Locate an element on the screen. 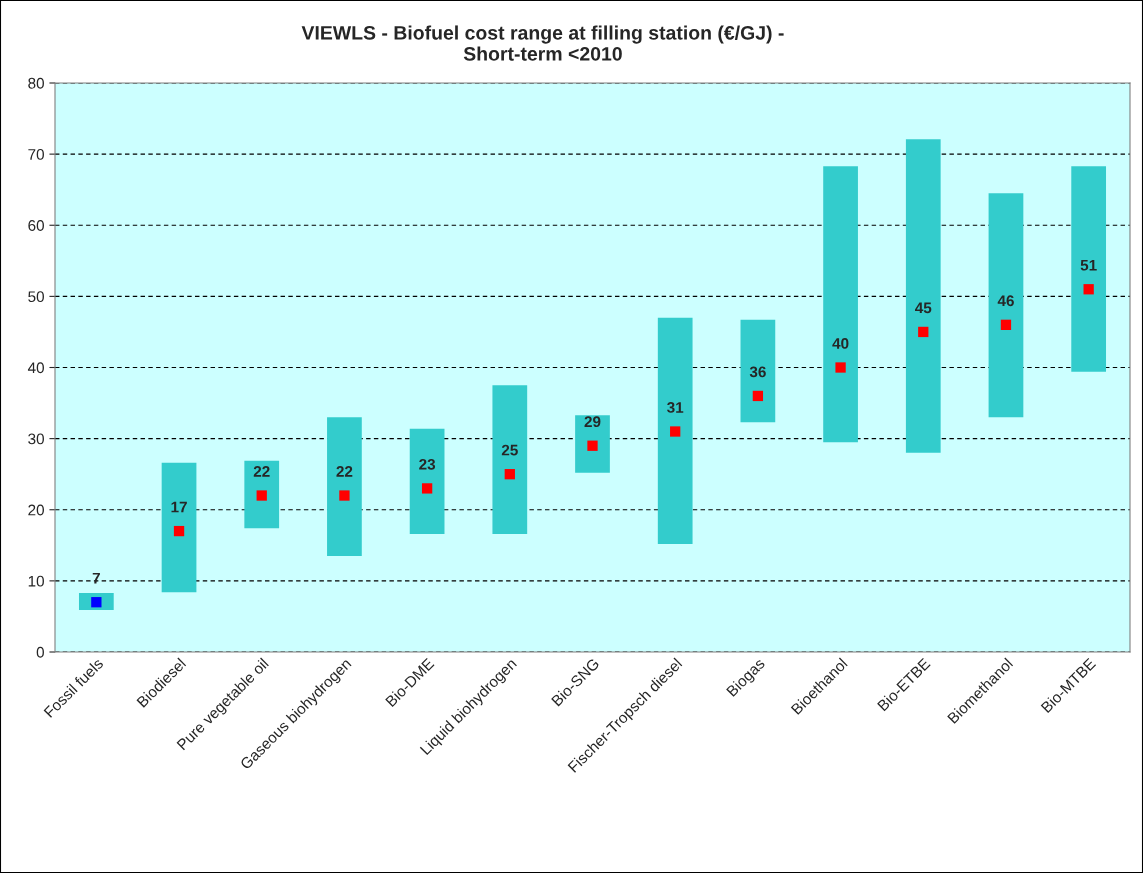 This screenshot has height=873, width=1143. chart-title: VIEWLS - Biofuel cost range at filling station (€/GJ) - Short-term <2010 is located at coordinates (542, 43).